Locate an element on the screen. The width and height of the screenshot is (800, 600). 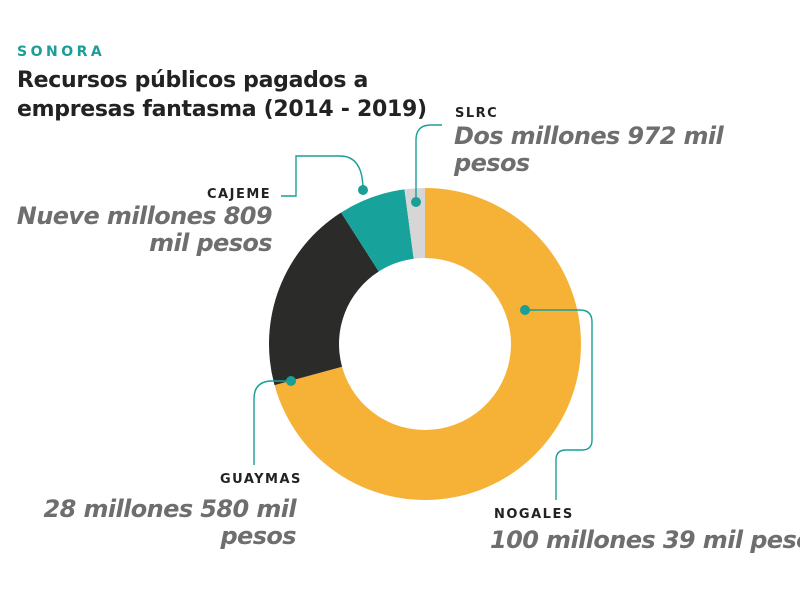
leader-dot-cajeme is located at coordinates (363, 190).